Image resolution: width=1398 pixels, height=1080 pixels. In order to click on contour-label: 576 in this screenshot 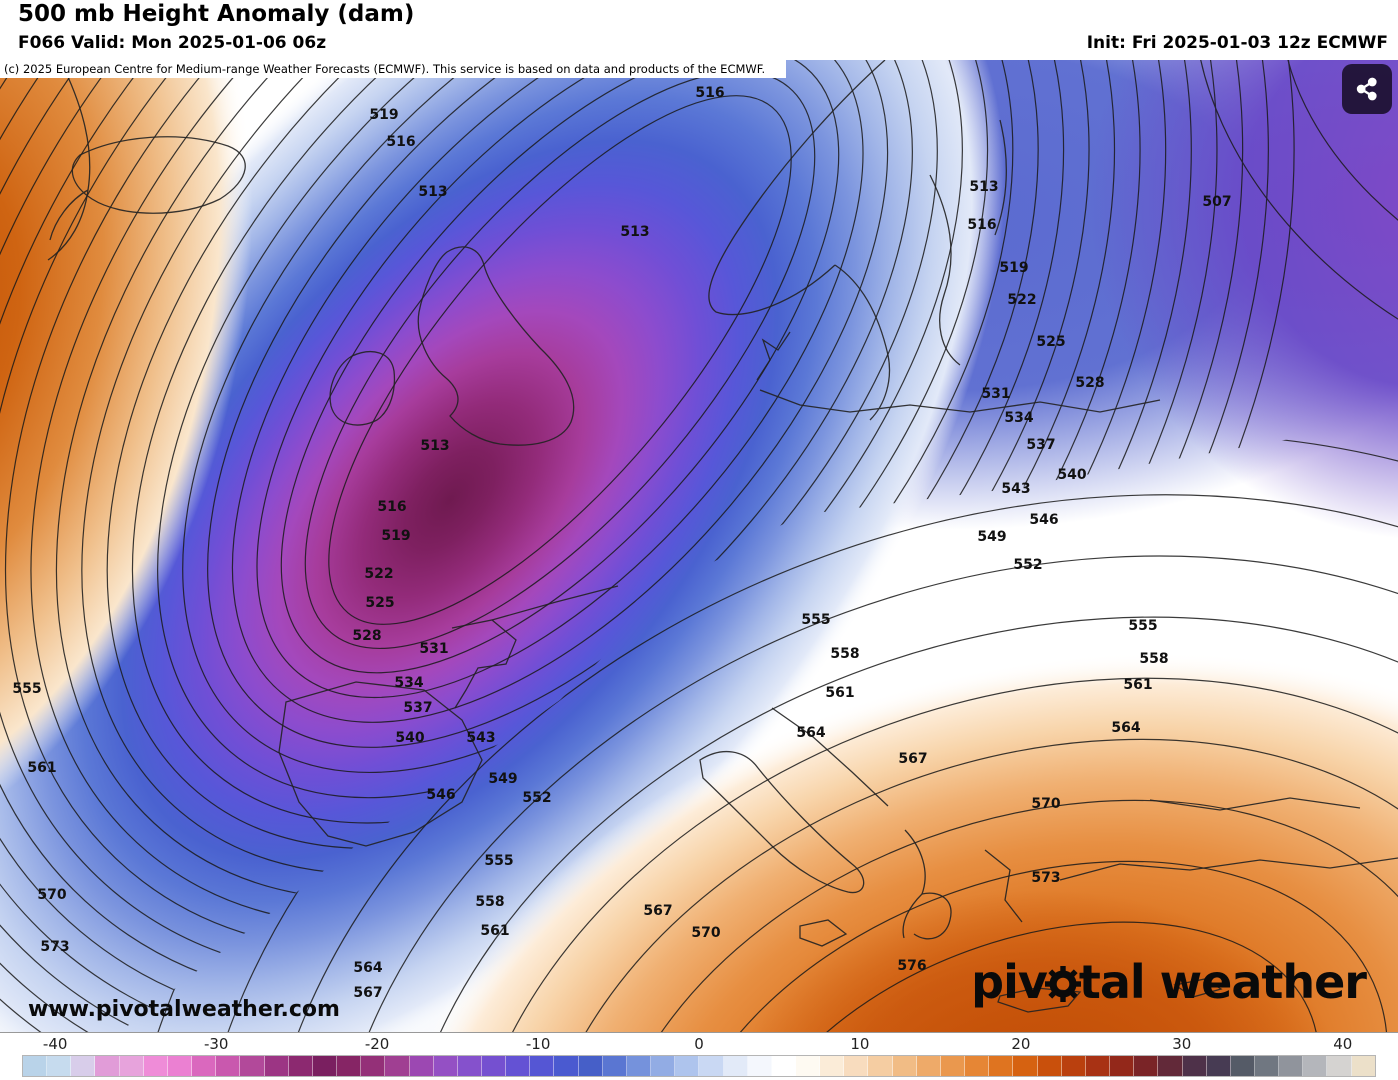, I will do `click(912, 966)`.